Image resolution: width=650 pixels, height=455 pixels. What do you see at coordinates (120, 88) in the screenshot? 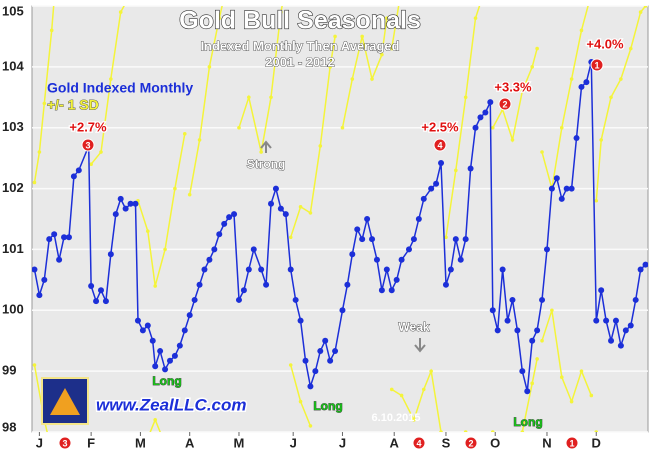
I see `legend-label: Gold Indexed Monthly` at bounding box center [120, 88].